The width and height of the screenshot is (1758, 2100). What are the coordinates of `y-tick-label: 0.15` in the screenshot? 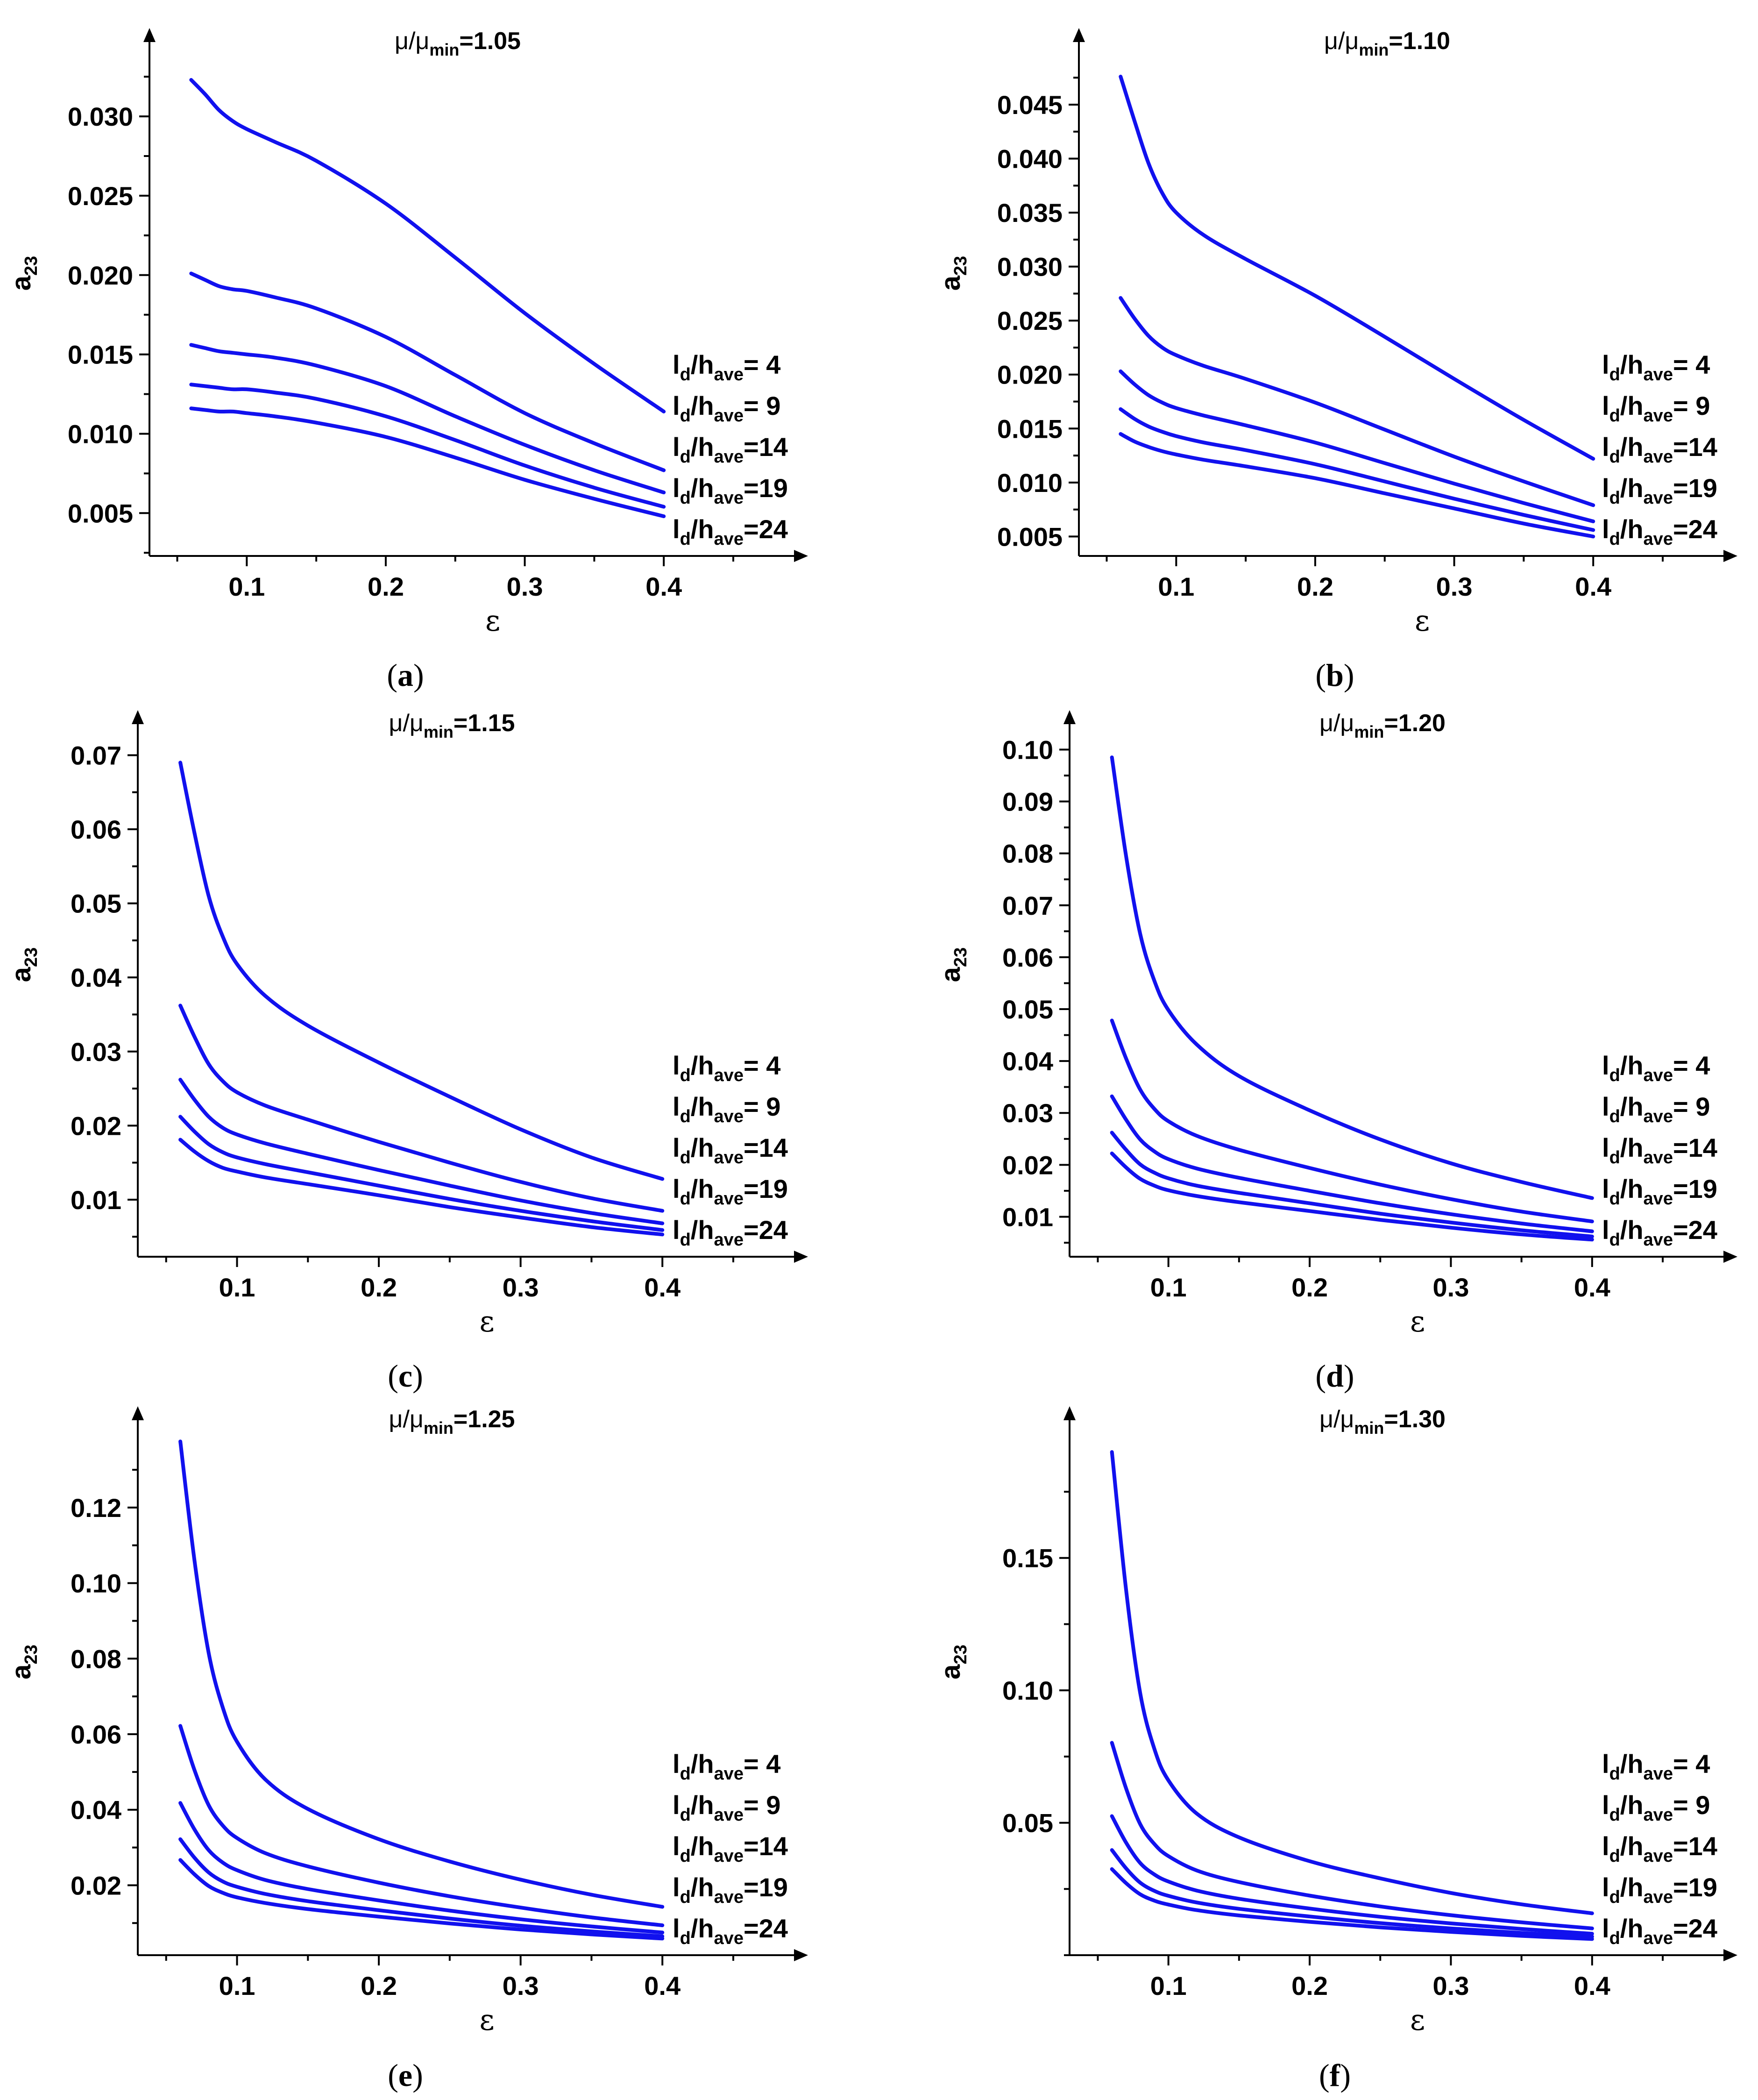 It's located at (1027, 1558).